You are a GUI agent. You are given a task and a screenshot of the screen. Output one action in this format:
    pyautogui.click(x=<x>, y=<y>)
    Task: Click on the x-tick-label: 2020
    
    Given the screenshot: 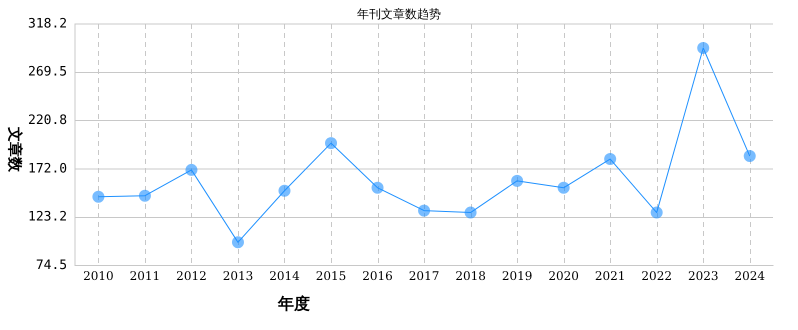 What is the action you would take?
    pyautogui.click(x=563, y=275)
    